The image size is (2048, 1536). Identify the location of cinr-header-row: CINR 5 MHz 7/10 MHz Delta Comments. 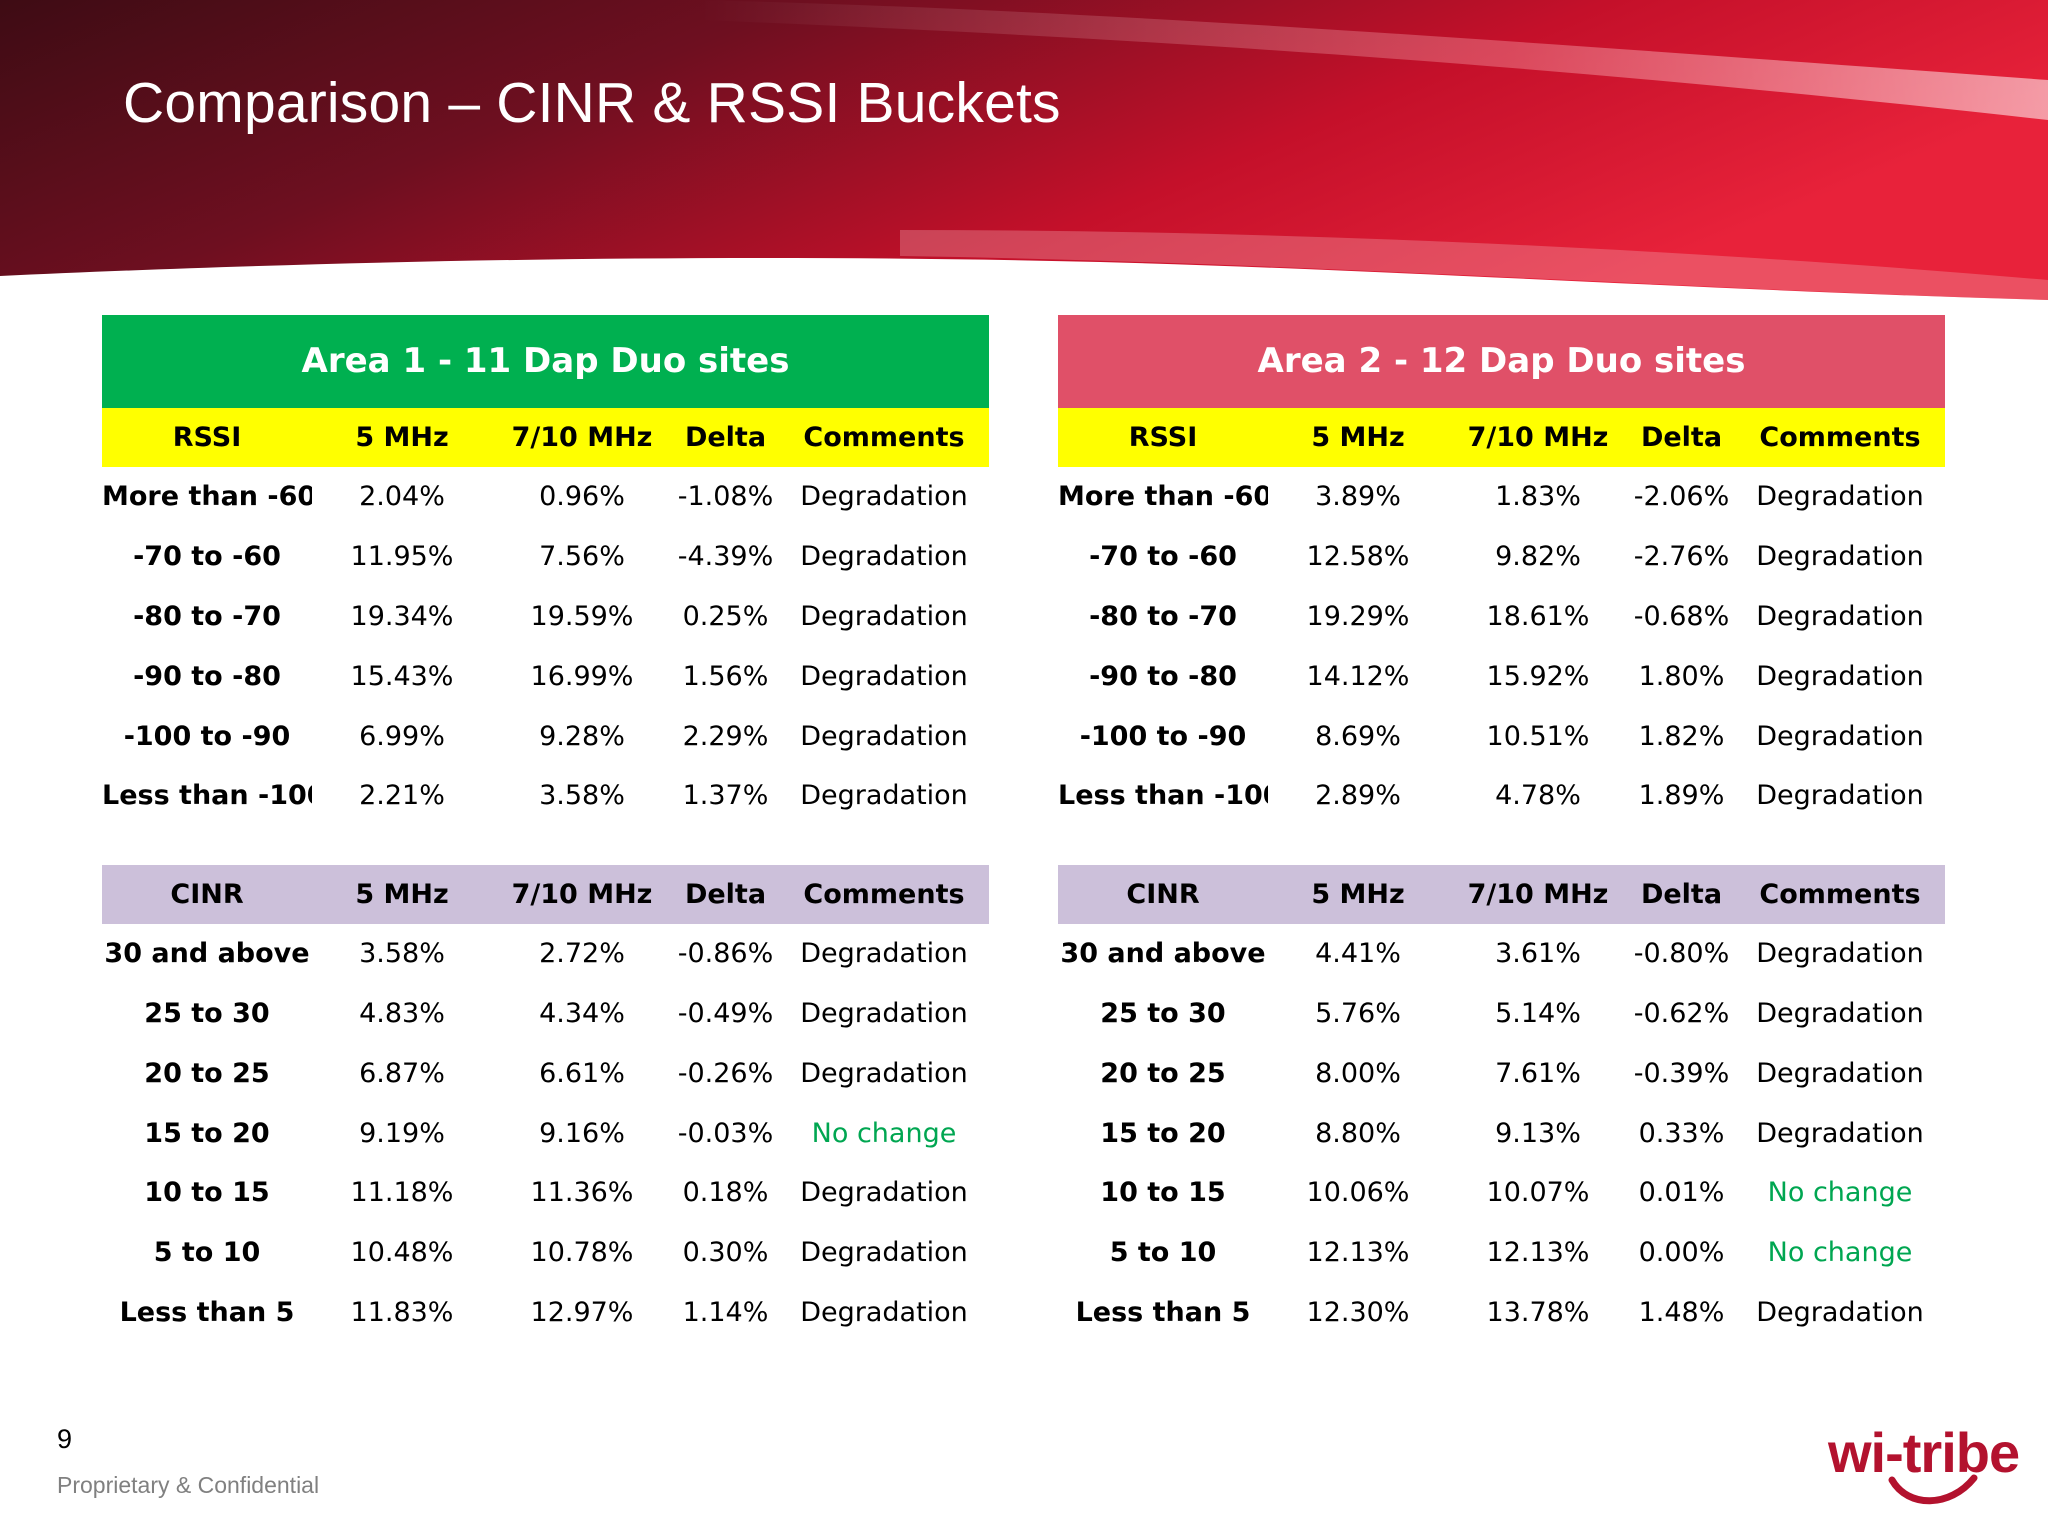
(1501, 894).